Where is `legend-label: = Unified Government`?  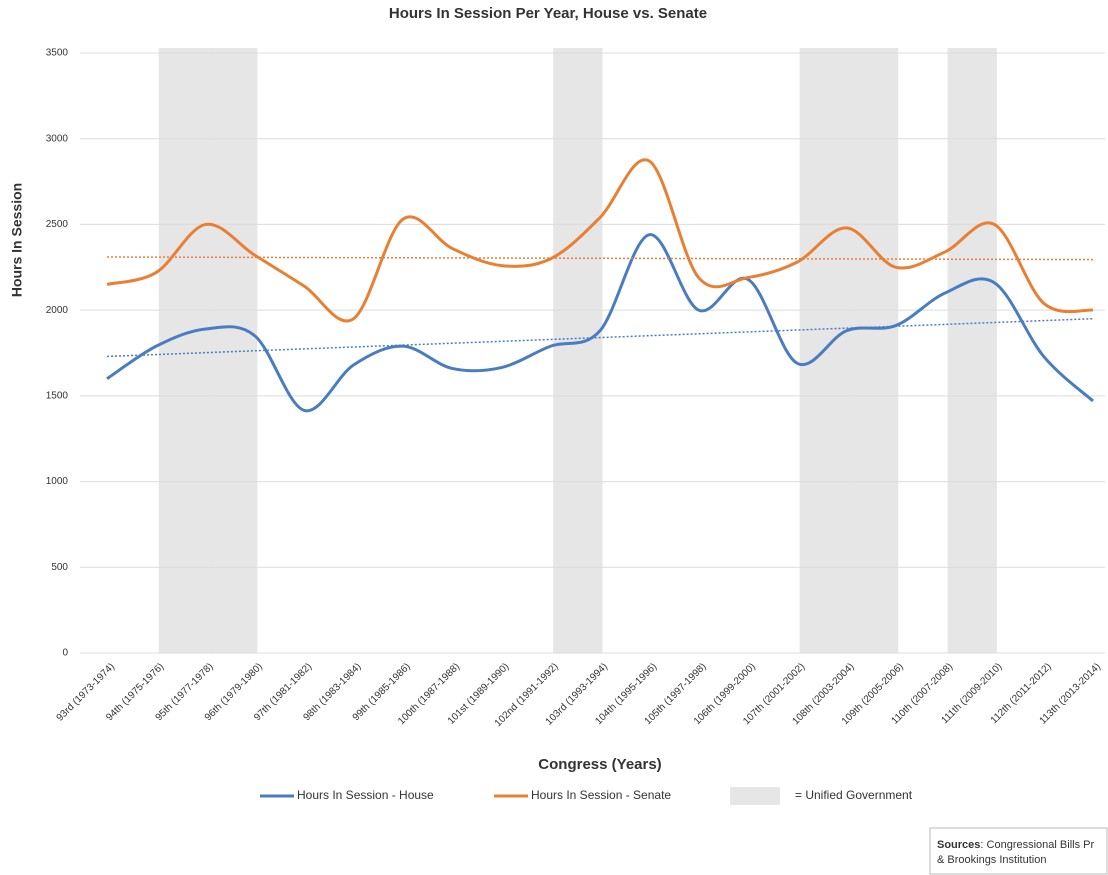 legend-label: = Unified Government is located at coordinates (854, 795).